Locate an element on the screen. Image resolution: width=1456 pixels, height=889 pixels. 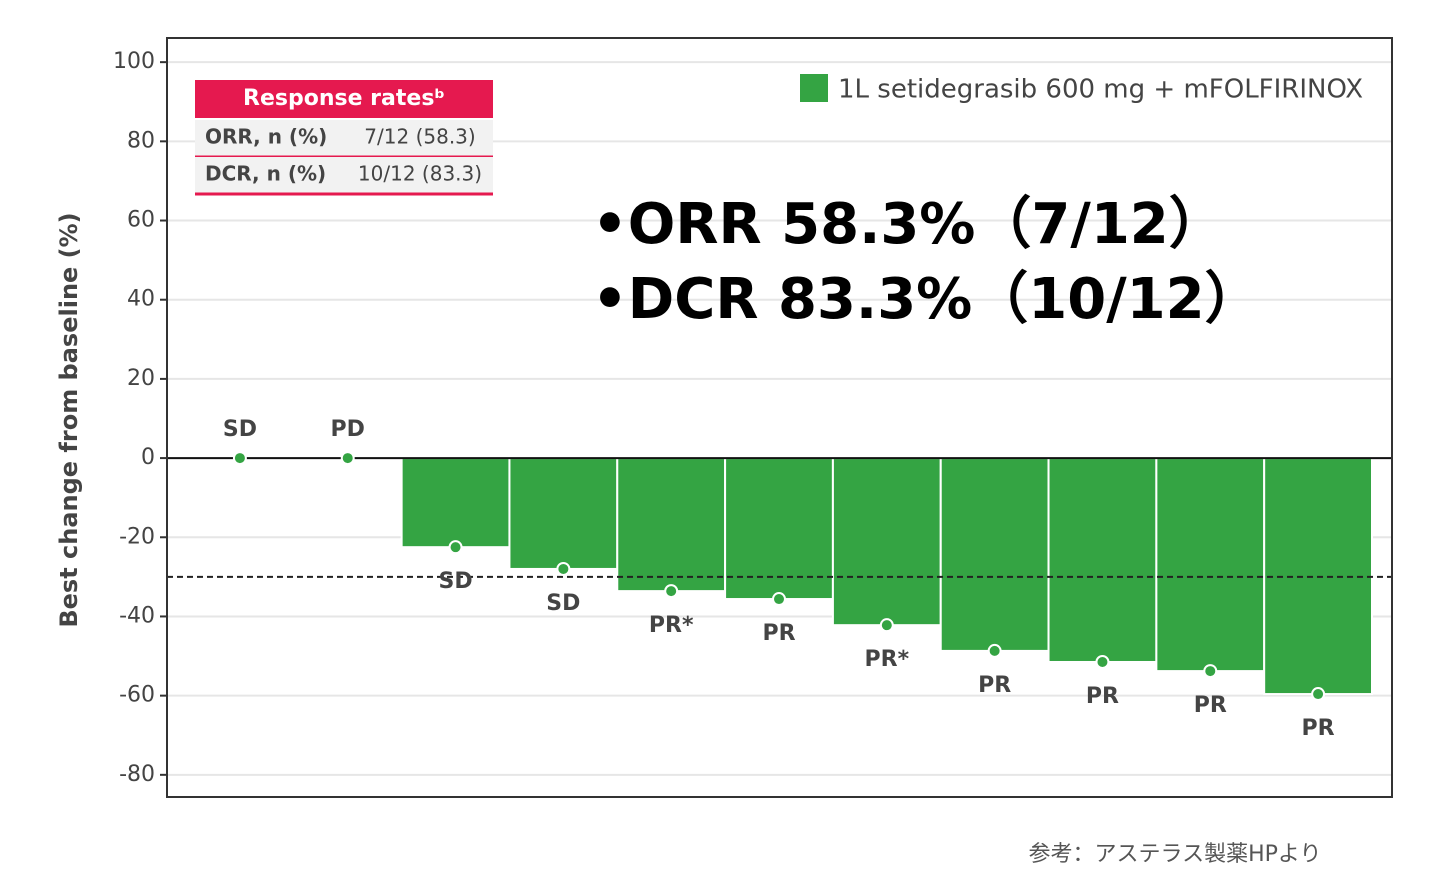
footer: 参考：アステラス製薬HPより is located at coordinates (1175, 854).